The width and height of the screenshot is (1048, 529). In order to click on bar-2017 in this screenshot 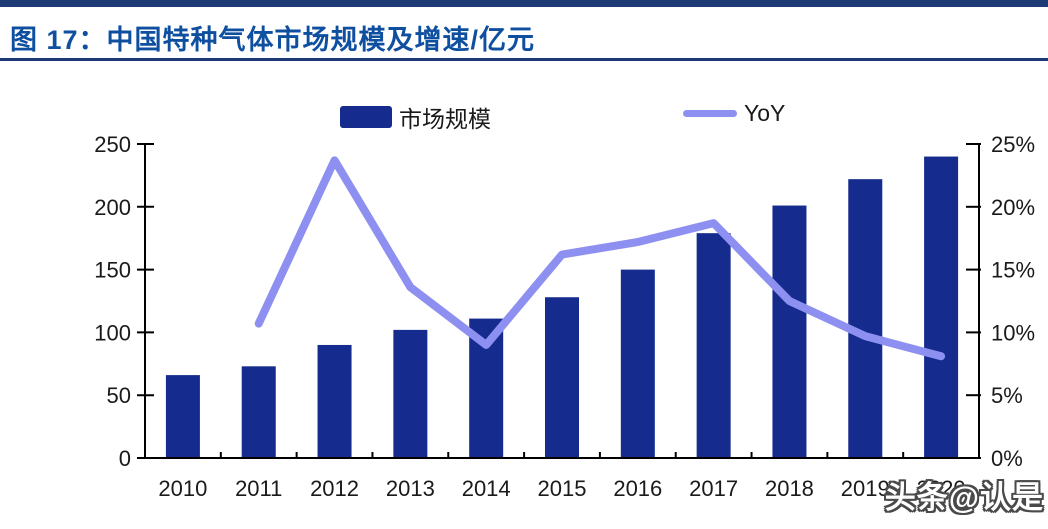, I will do `click(713, 345)`.